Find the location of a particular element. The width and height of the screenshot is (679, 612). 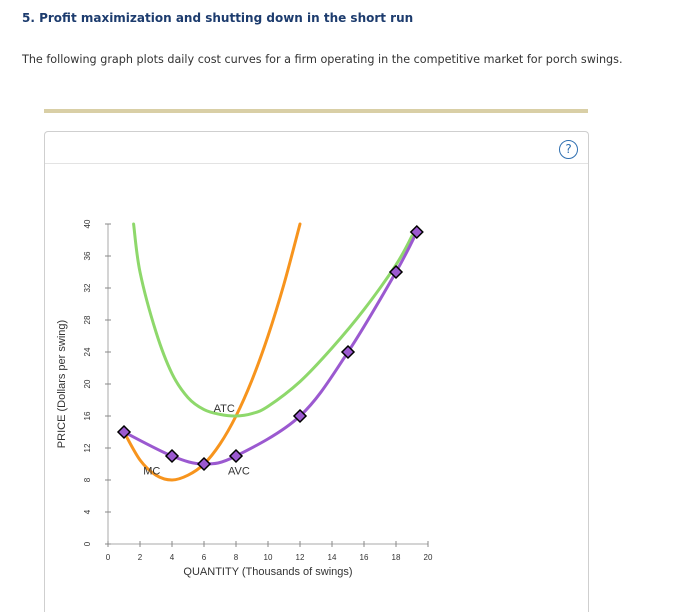

atc-curve is located at coordinates (273, 320).